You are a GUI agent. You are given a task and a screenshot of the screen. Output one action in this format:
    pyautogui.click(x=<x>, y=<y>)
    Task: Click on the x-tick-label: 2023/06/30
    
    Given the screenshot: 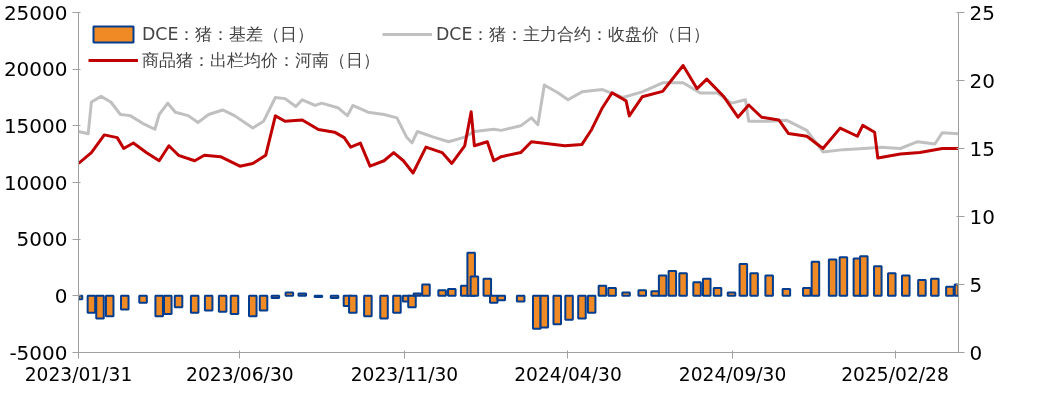 What is the action you would take?
    pyautogui.click(x=240, y=374)
    